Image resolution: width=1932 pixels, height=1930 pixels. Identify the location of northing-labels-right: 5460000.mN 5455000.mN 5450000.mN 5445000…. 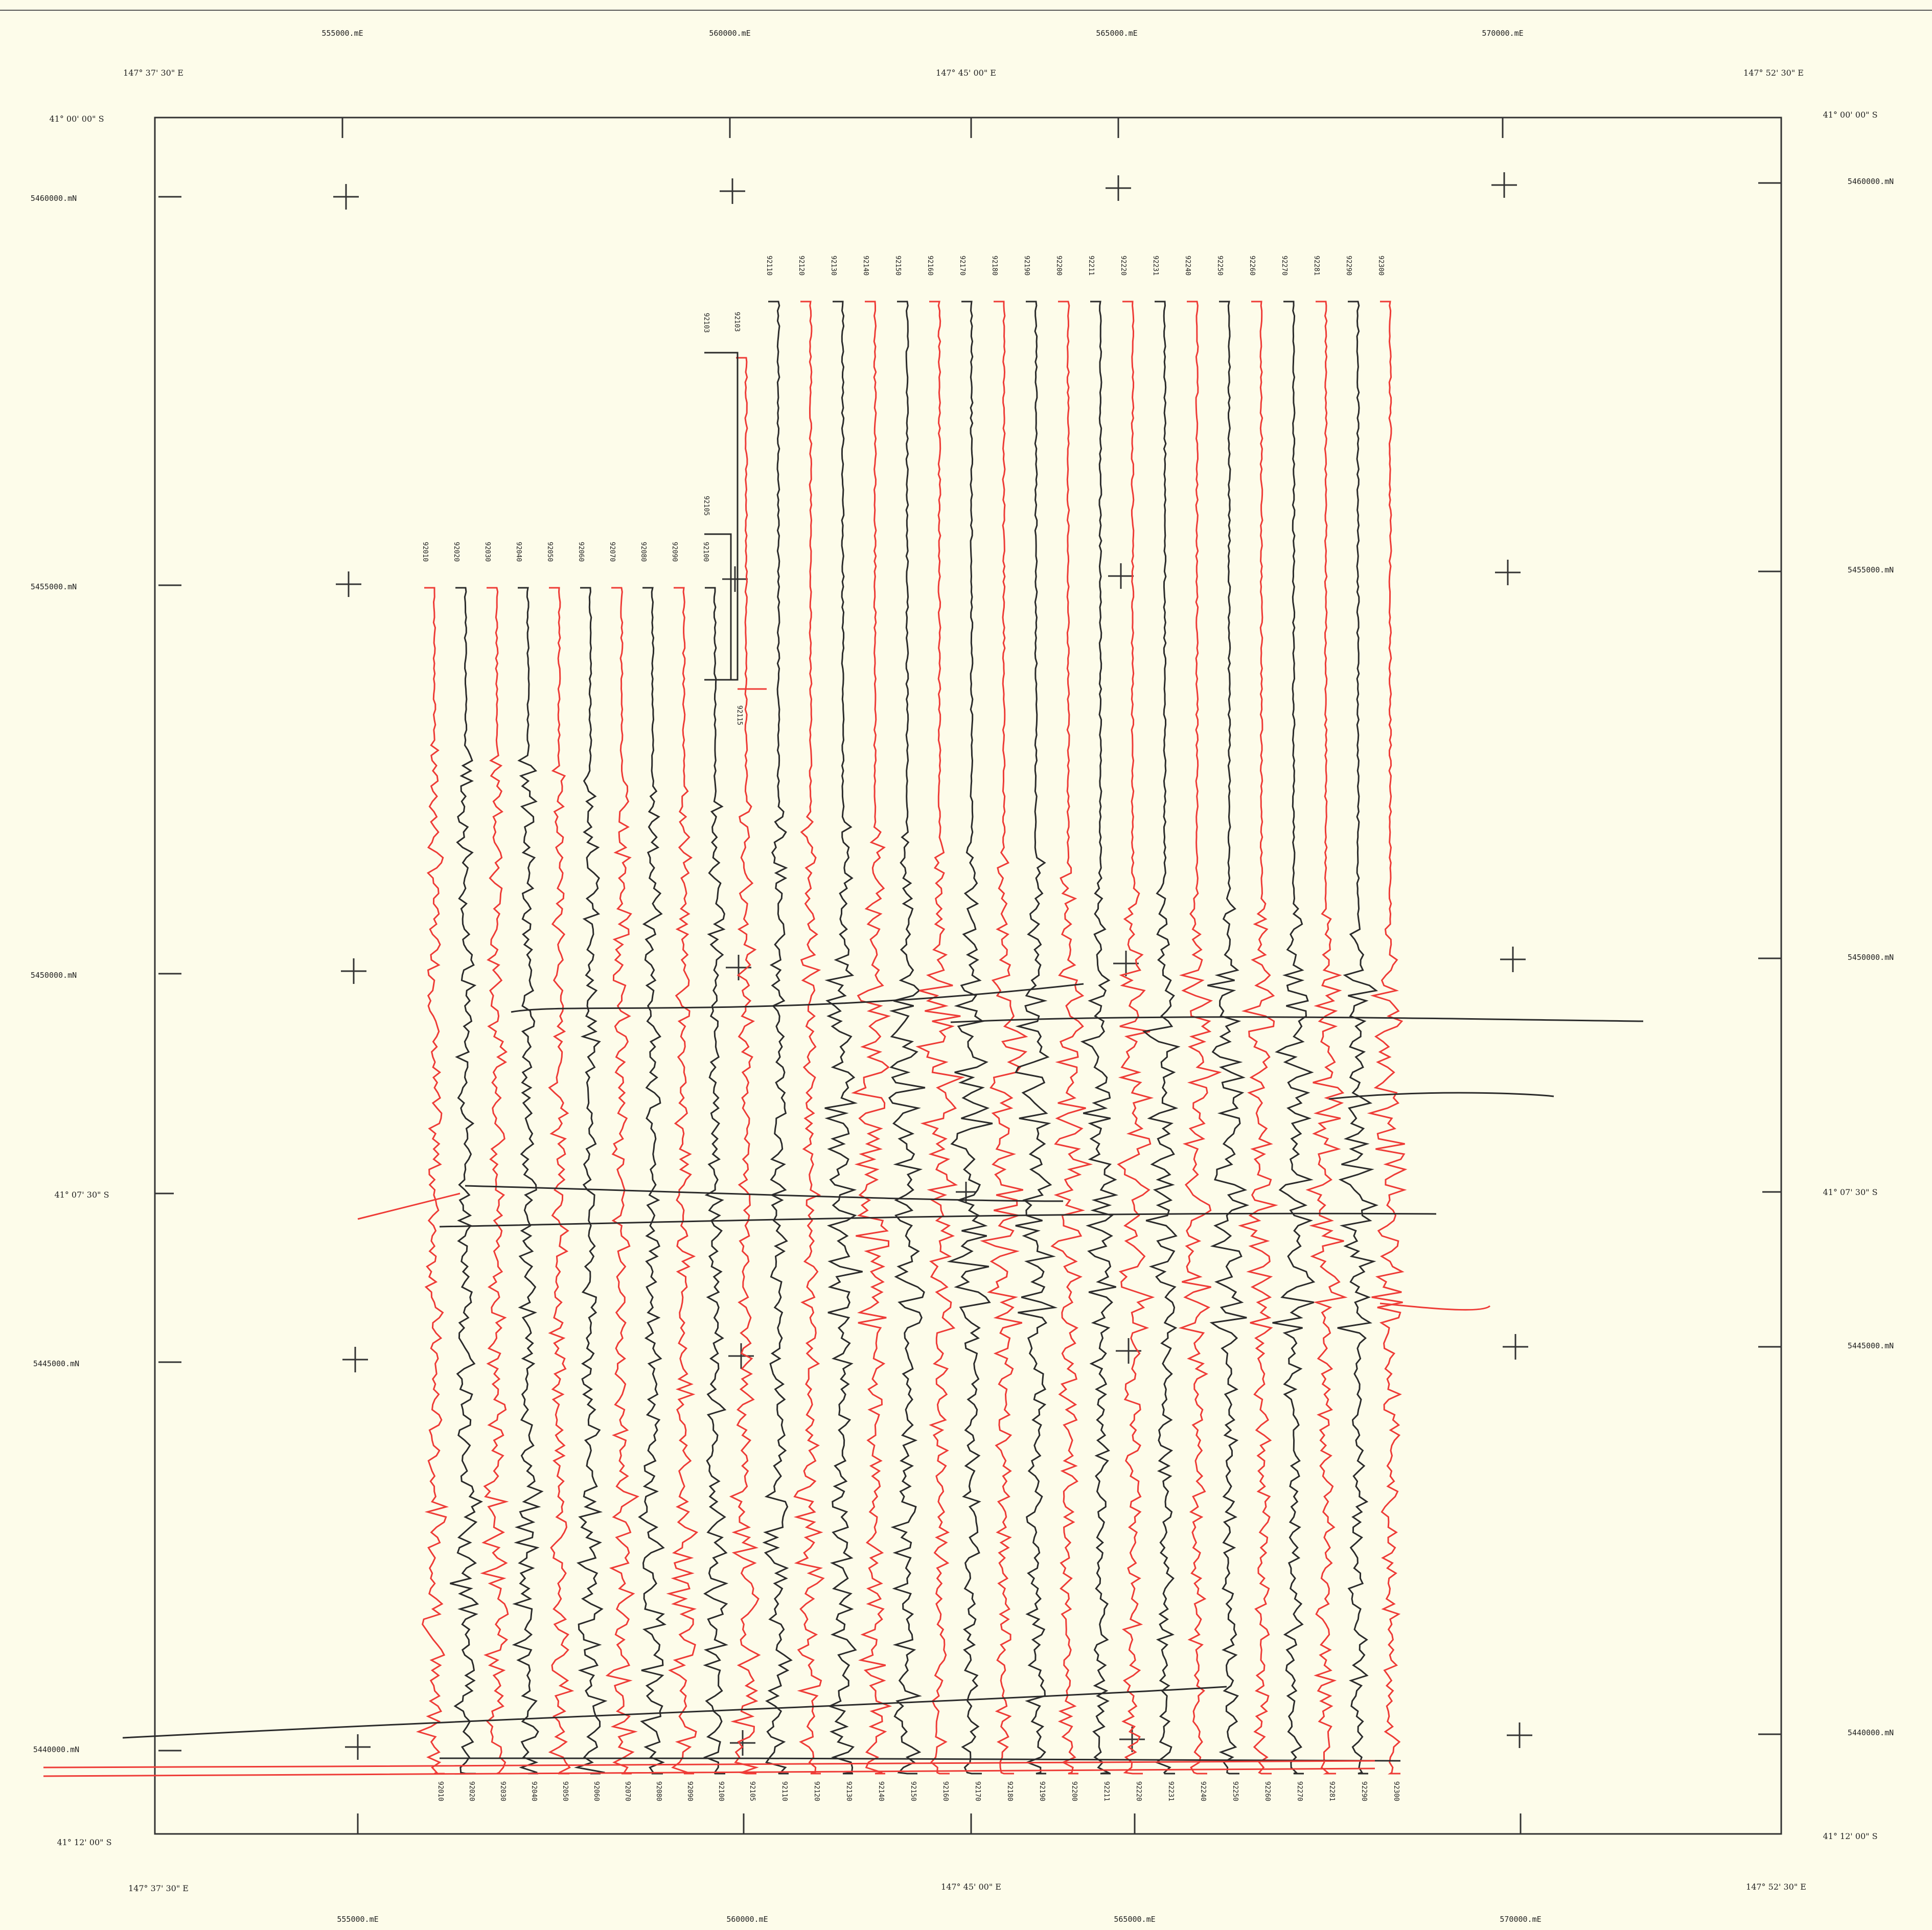
(1871, 957).